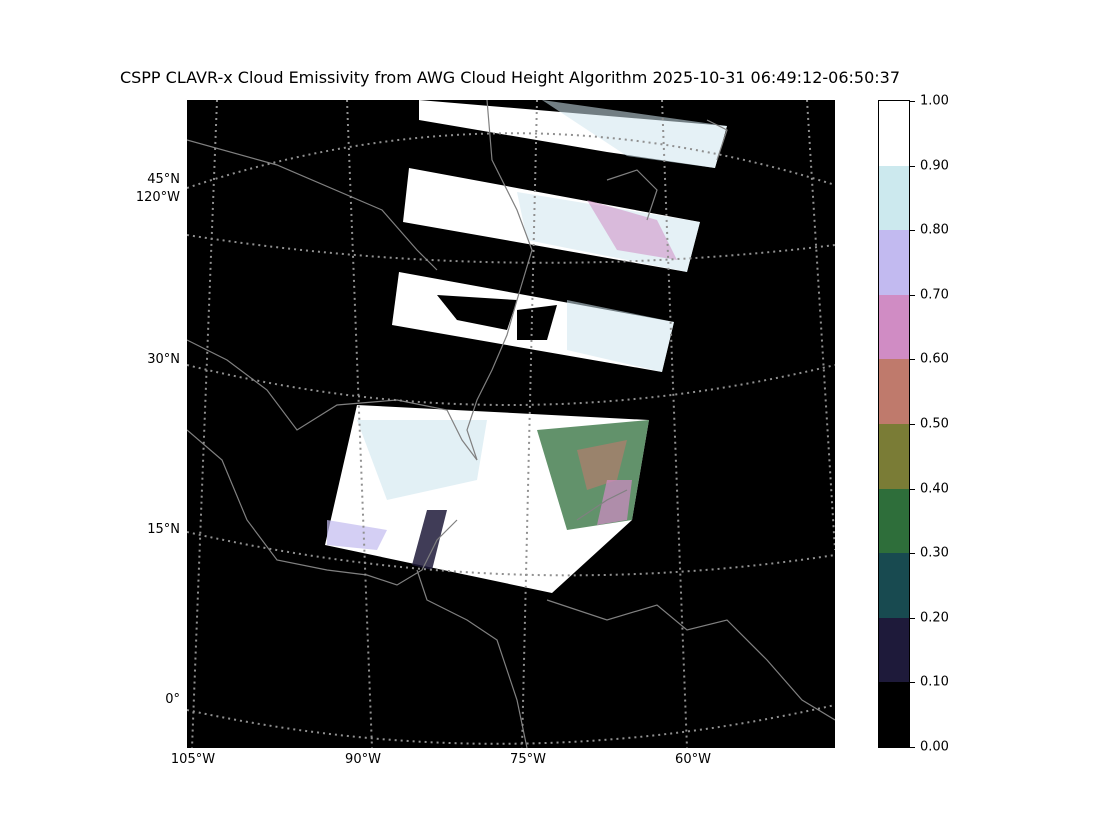 The image size is (1120, 840). Describe the element at coordinates (528, 759) in the screenshot. I see `lon-label-75w: 75°W` at that location.